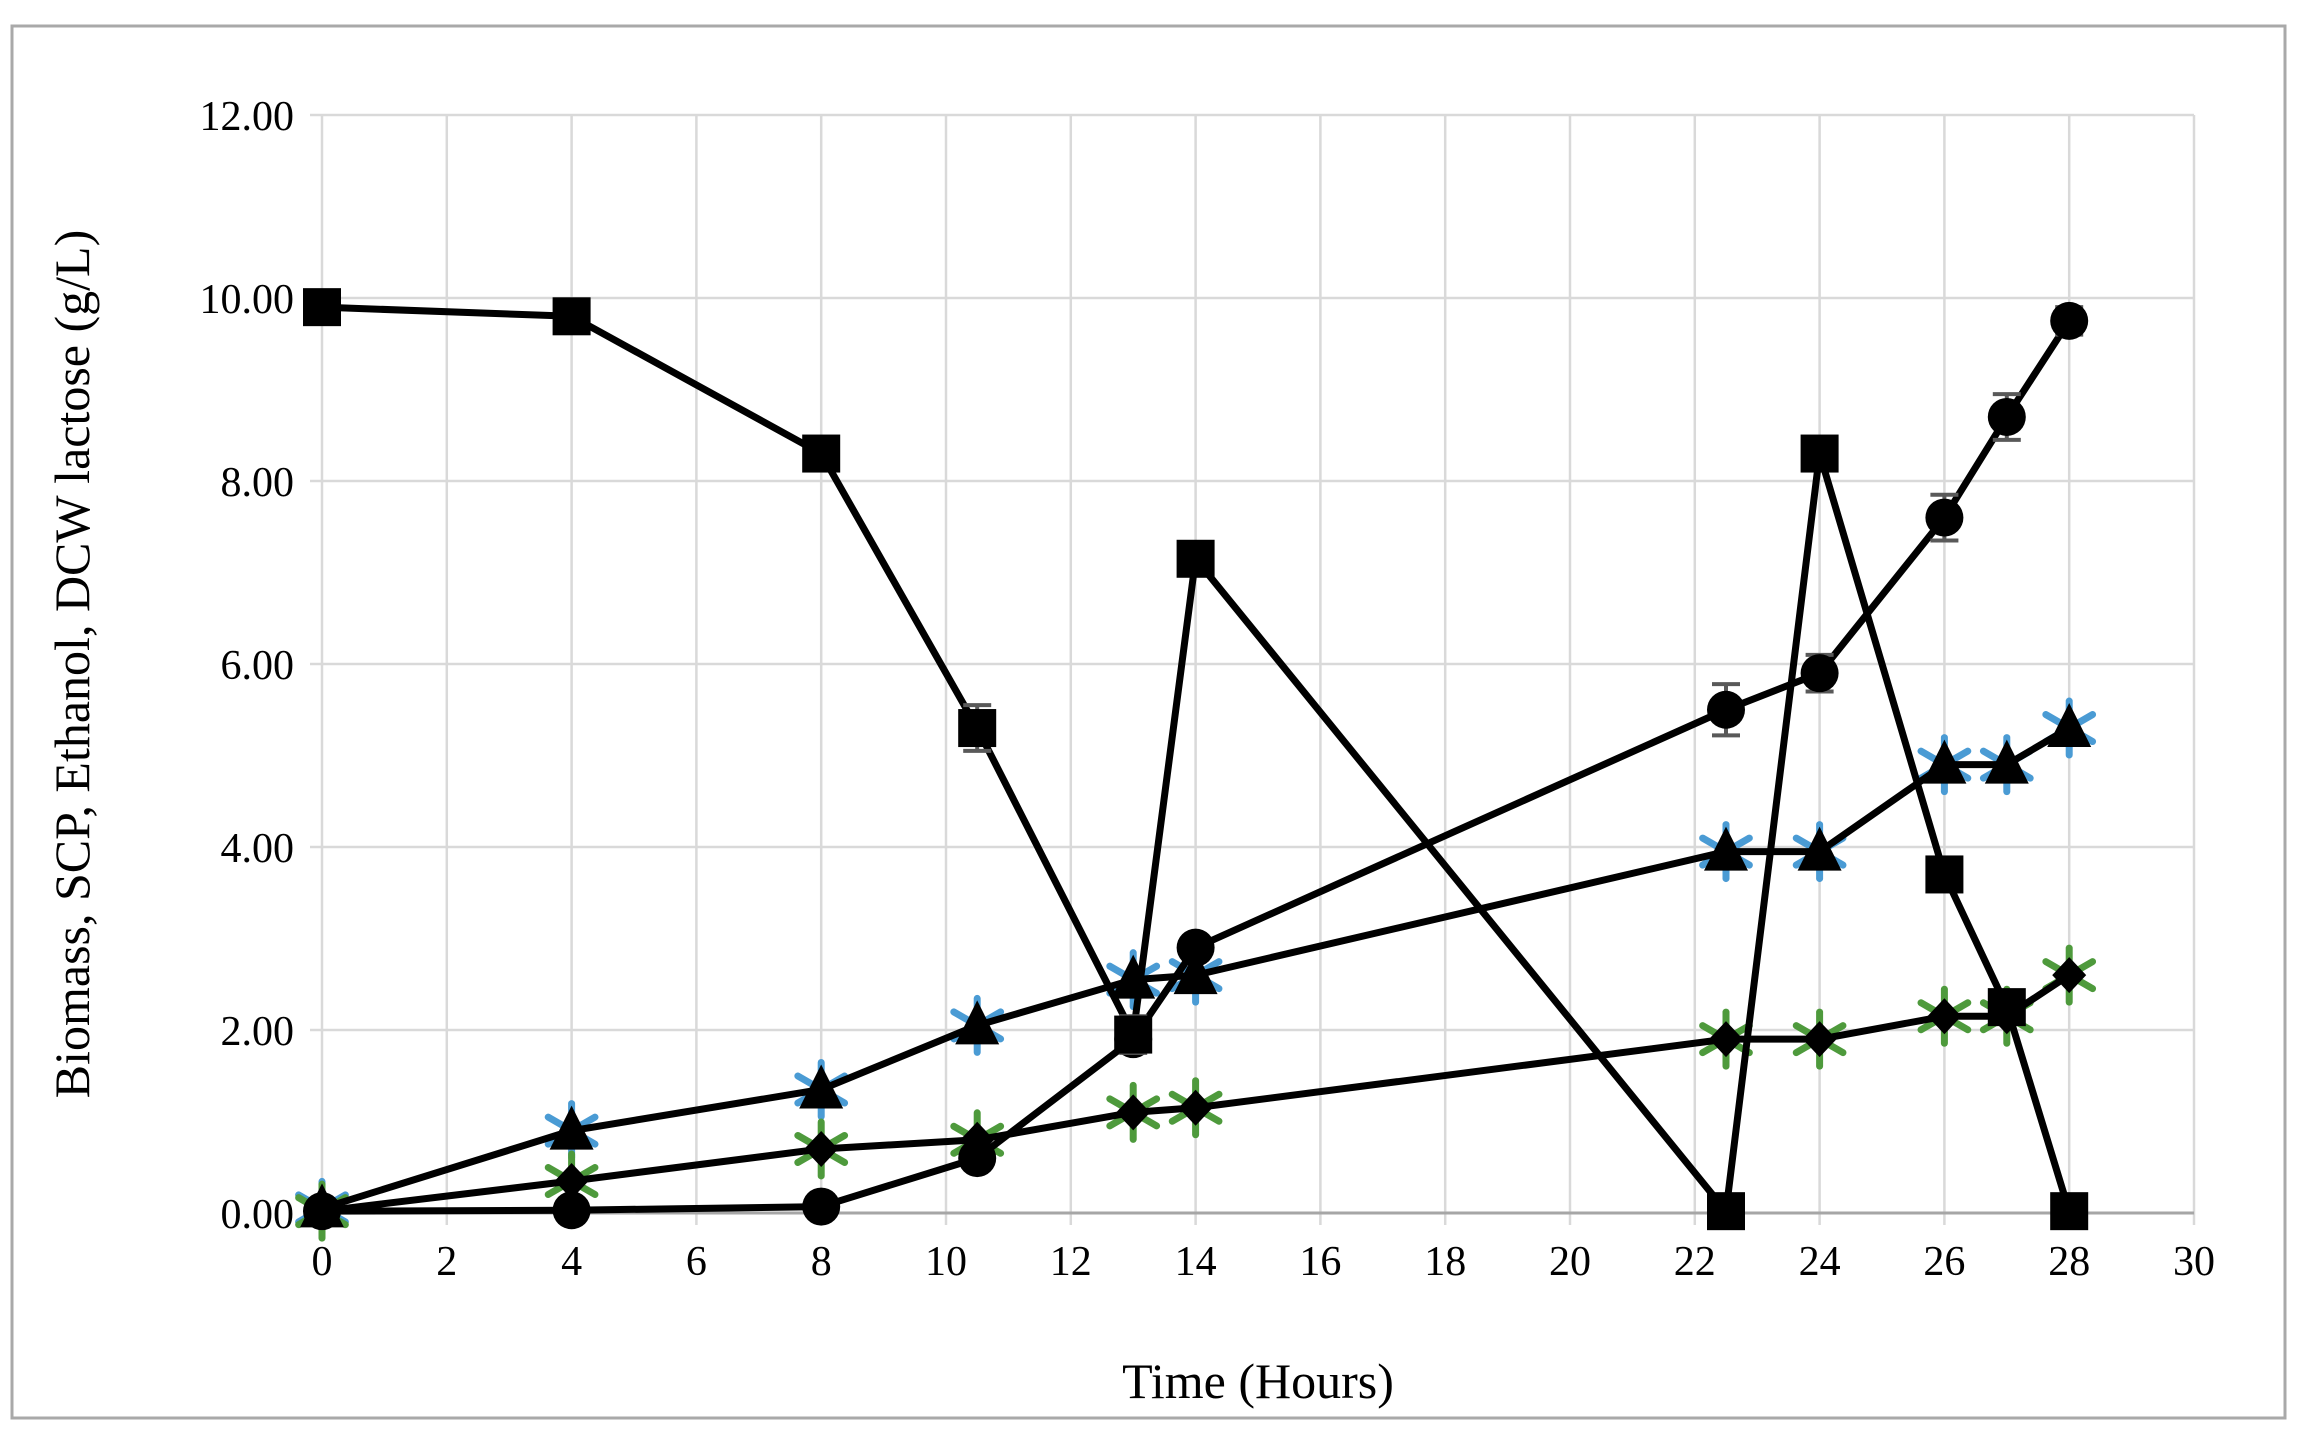 The width and height of the screenshot is (2297, 1444). Describe the element at coordinates (1196, 1262) in the screenshot. I see `x-tick-label: 14` at that location.